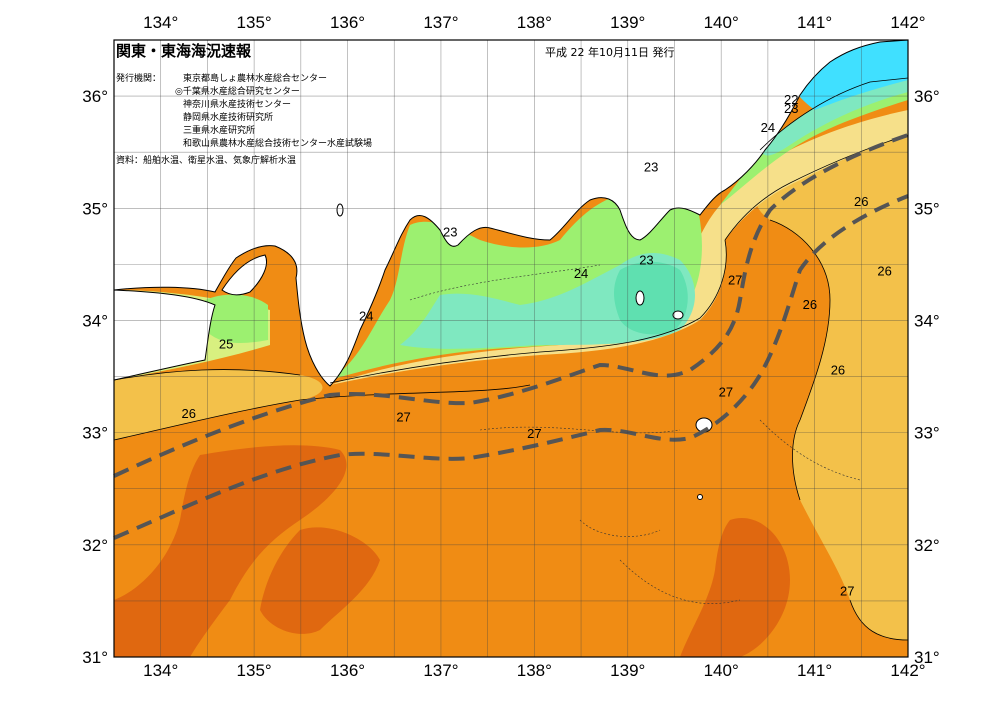  I want to click on lon-tick-bottom: 134°, so click(160, 670).